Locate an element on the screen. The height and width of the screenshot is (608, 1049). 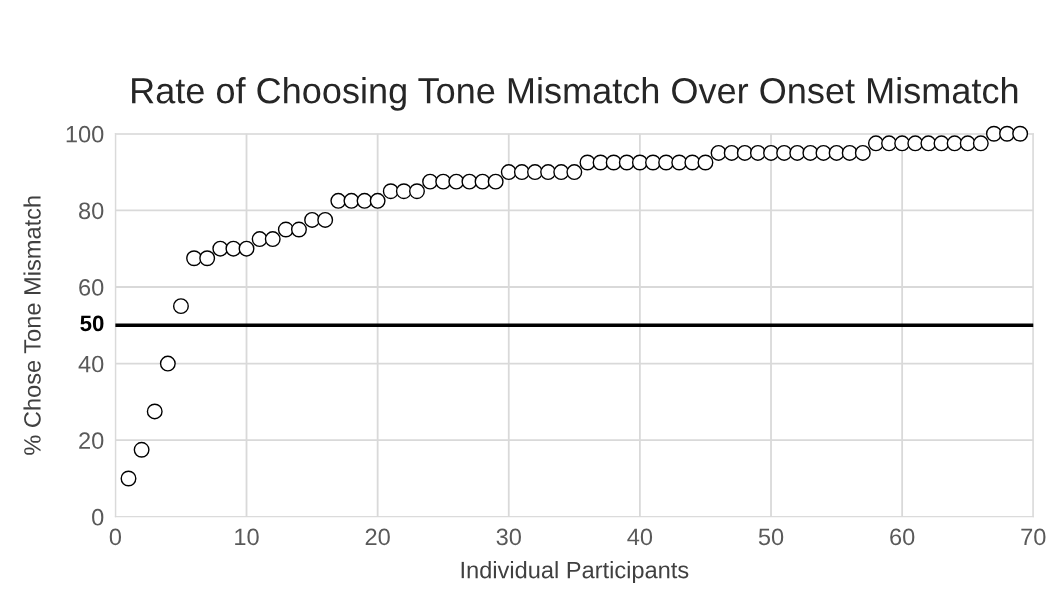
chart-title: Rate of Choosing Tone Mismatch Over Onset Mismatch is located at coordinates (575, 94).